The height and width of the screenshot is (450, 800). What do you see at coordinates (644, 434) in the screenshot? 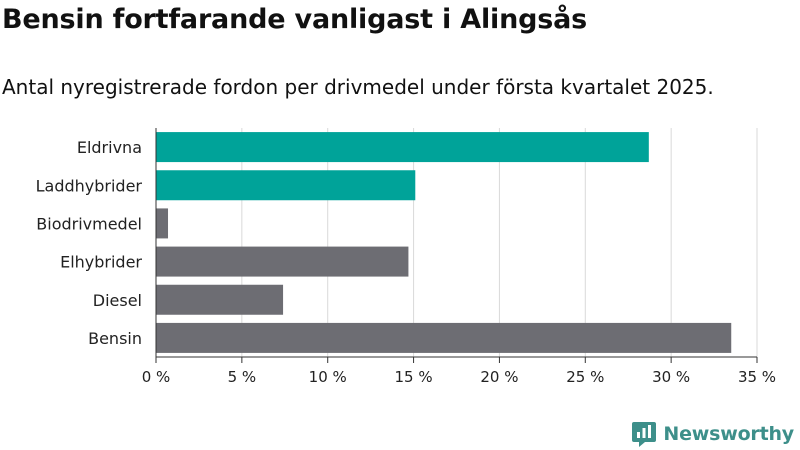
I see `newsworthy-logo-icon` at bounding box center [644, 434].